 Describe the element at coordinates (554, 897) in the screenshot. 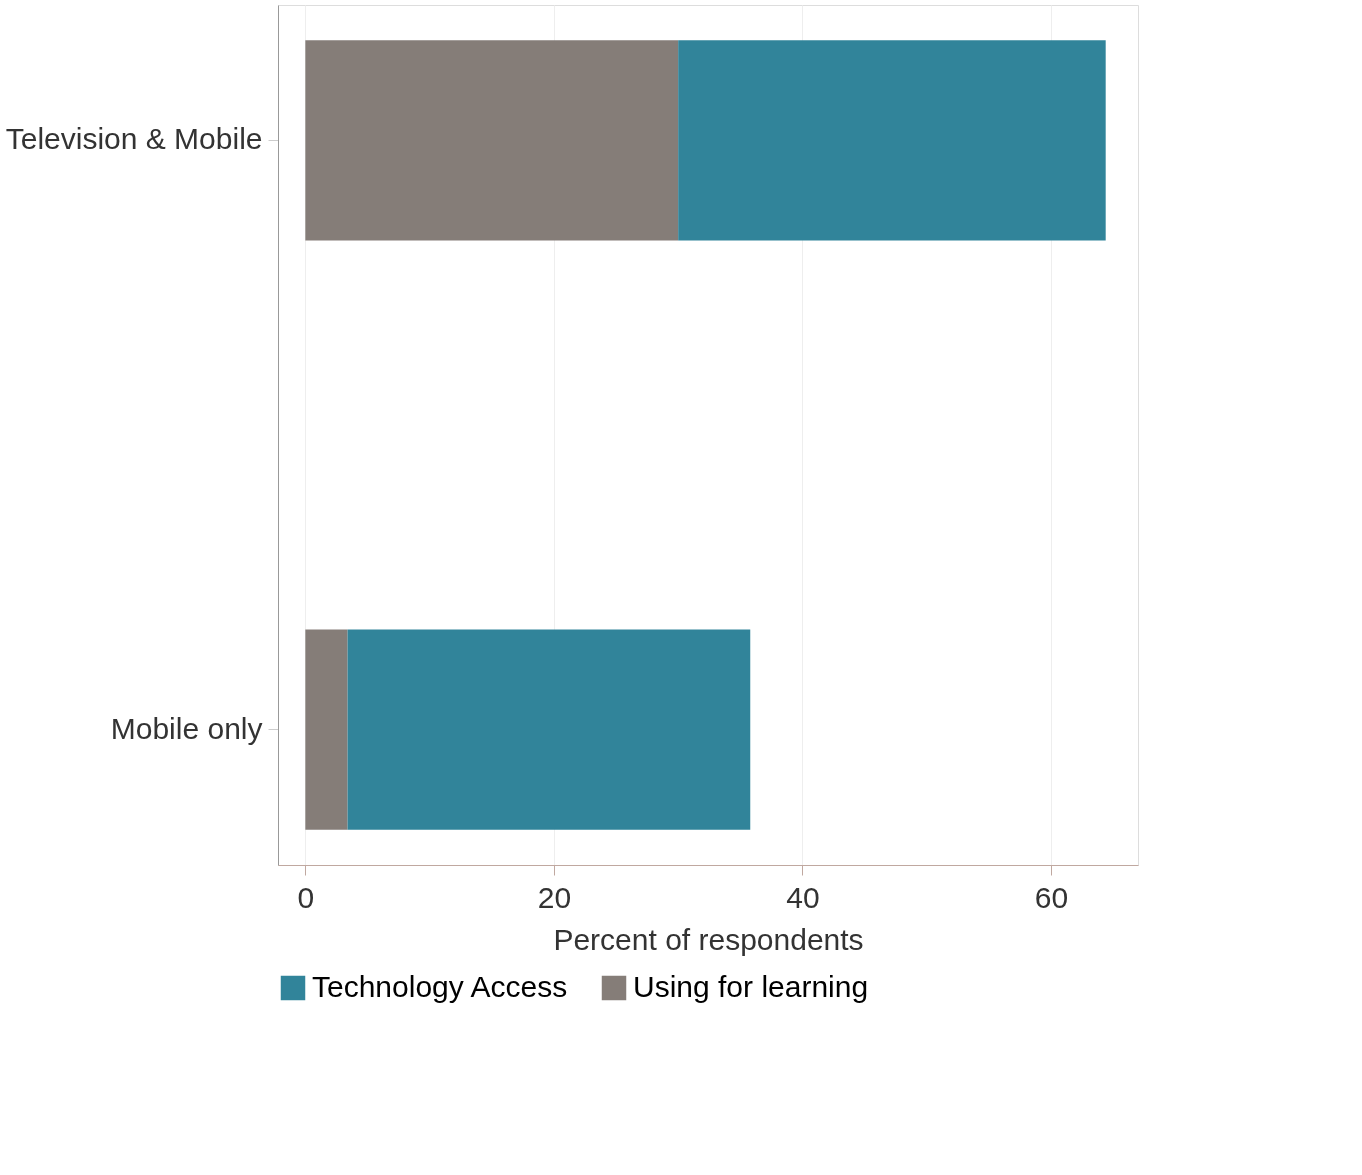

I see `x-tick-label: 20` at that location.